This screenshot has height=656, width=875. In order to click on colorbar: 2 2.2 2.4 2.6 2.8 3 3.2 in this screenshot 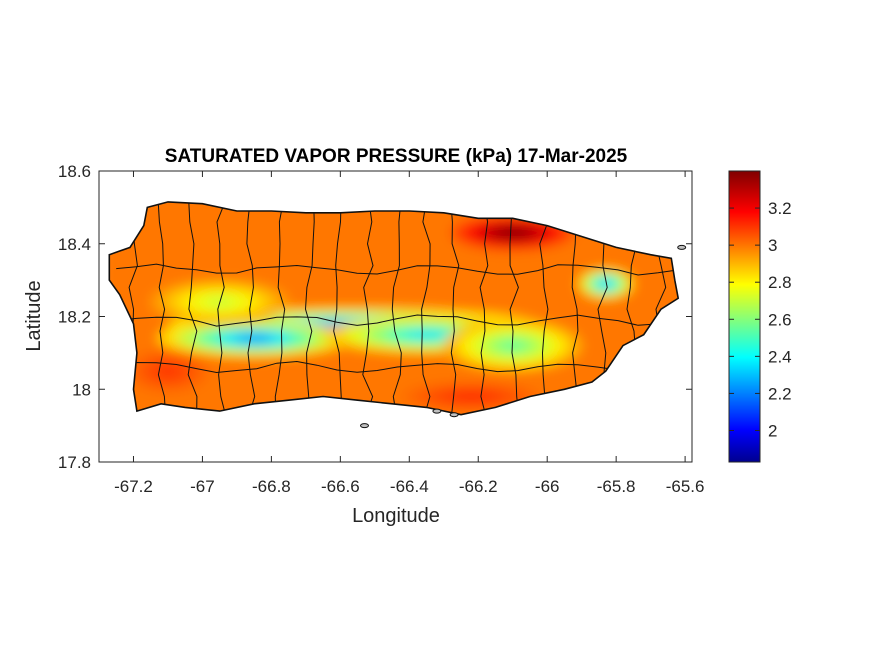, I will do `click(760, 316)`.